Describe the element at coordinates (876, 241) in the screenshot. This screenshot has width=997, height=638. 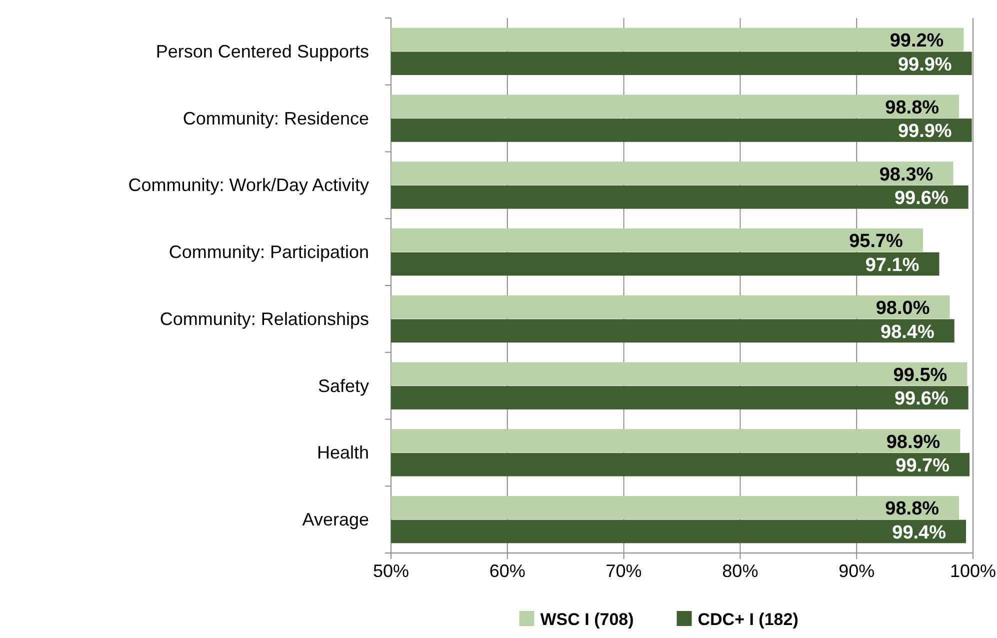
I see `data-label: 95.7%` at that location.